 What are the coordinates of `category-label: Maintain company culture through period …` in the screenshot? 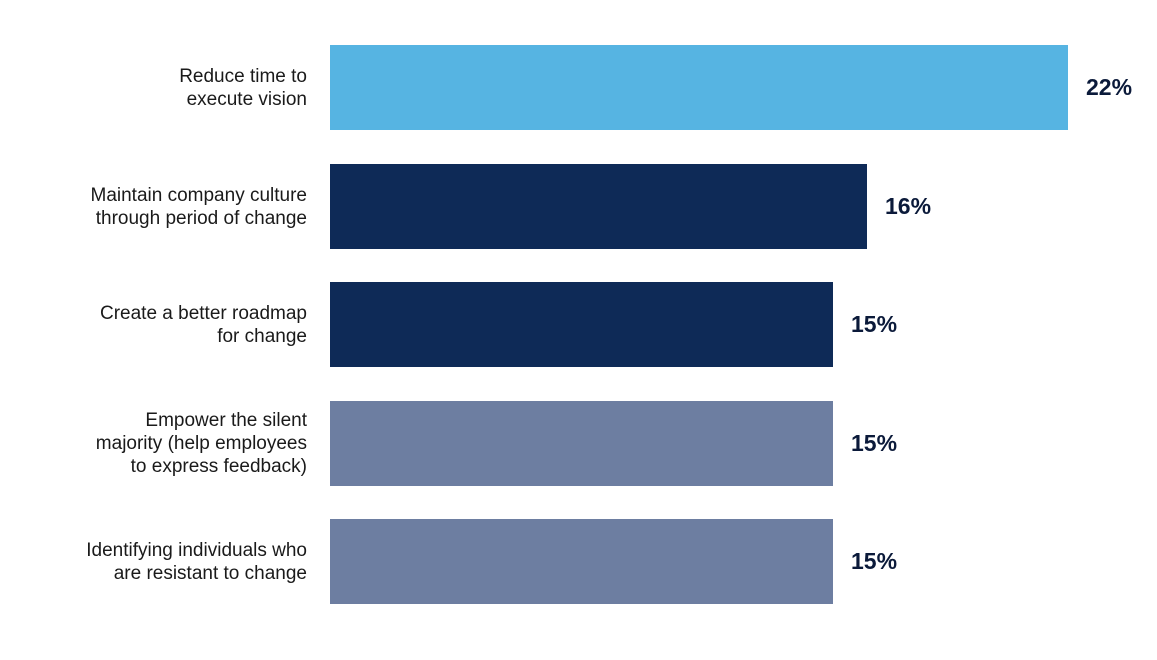 It's located at (199, 206).